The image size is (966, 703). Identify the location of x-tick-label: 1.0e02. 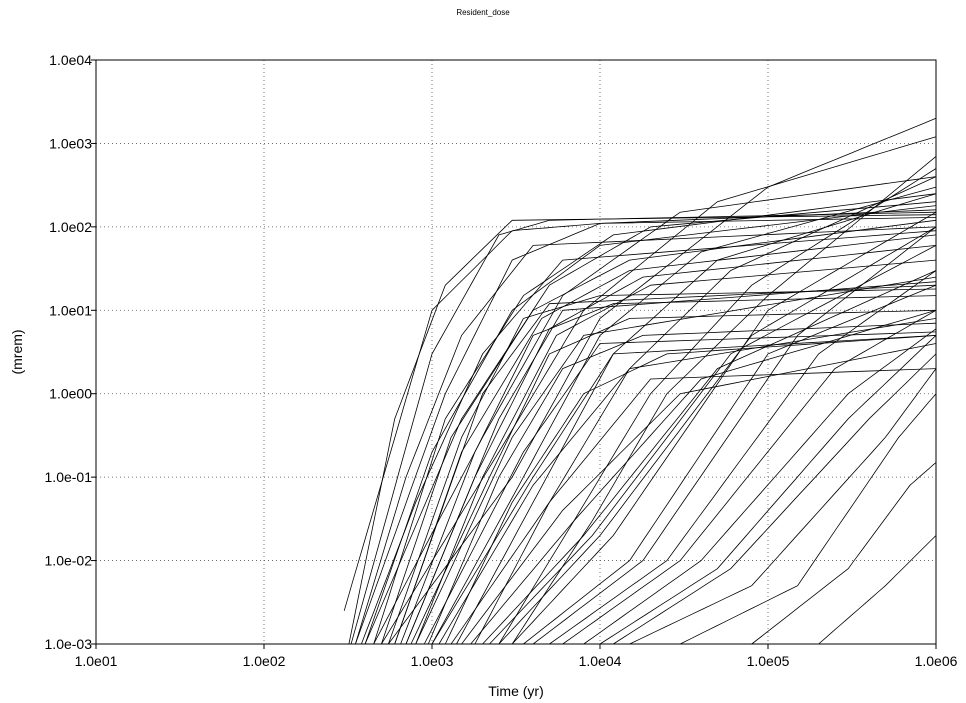
(264, 661).